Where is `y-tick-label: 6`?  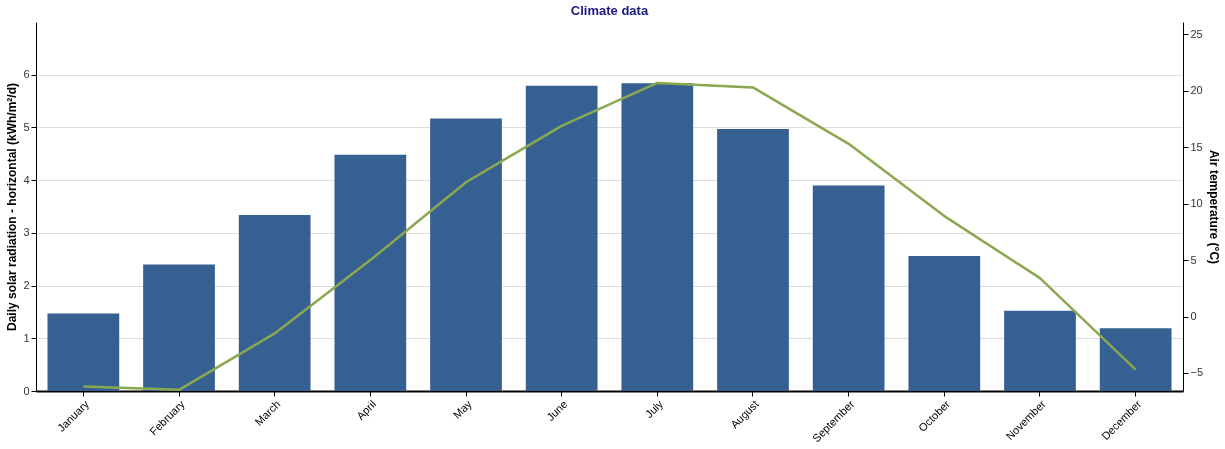
y-tick-label: 6 is located at coordinates (26, 74).